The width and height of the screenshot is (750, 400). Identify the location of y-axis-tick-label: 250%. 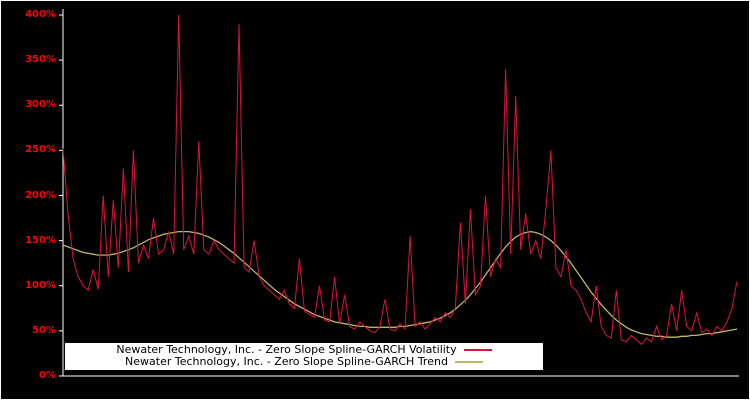
(40, 150).